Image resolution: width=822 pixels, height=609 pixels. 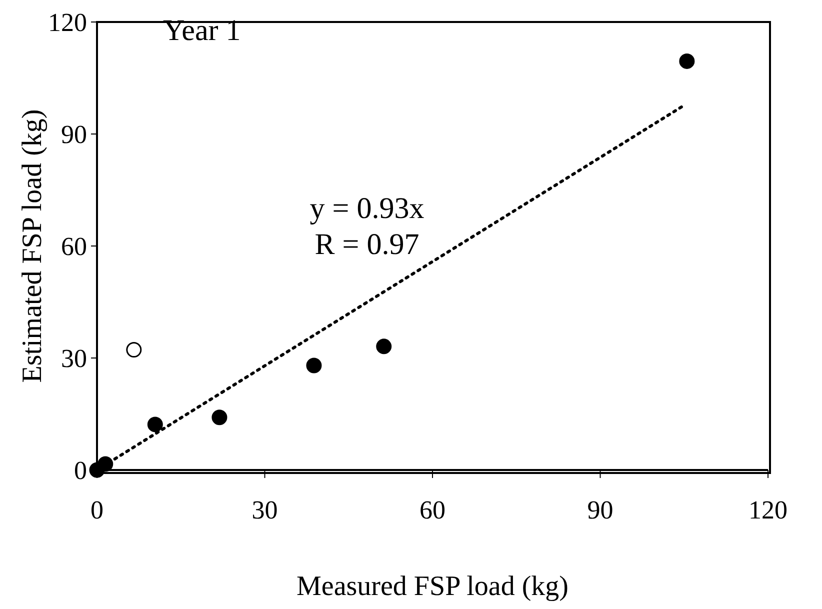 I want to click on annotation: y = 0.93x, so click(x=367, y=209).